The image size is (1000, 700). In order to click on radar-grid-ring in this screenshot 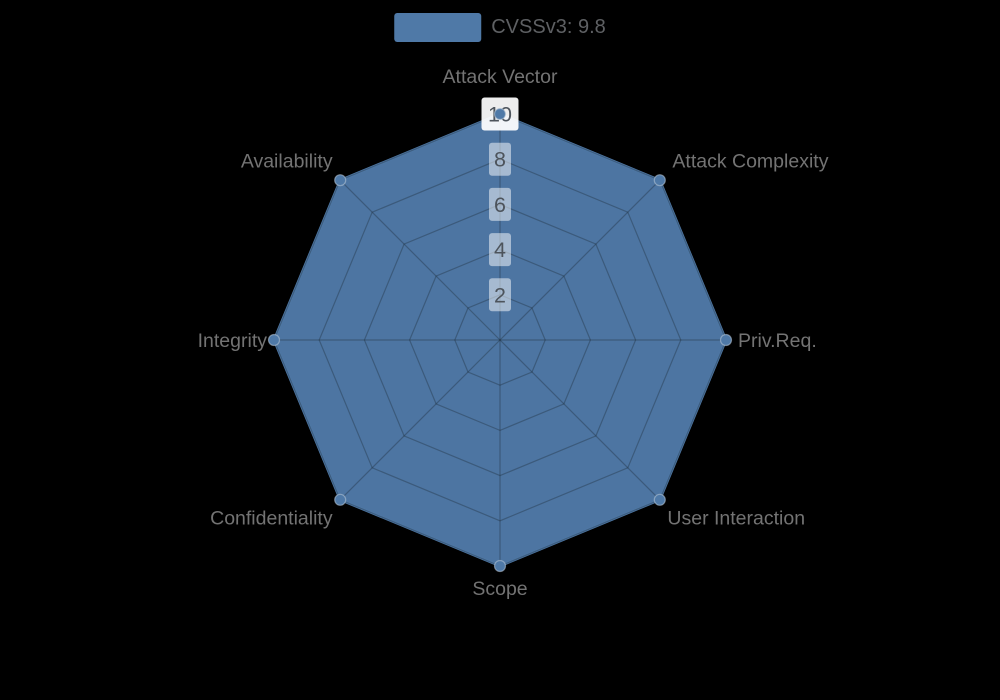, I will do `click(500, 340)`.